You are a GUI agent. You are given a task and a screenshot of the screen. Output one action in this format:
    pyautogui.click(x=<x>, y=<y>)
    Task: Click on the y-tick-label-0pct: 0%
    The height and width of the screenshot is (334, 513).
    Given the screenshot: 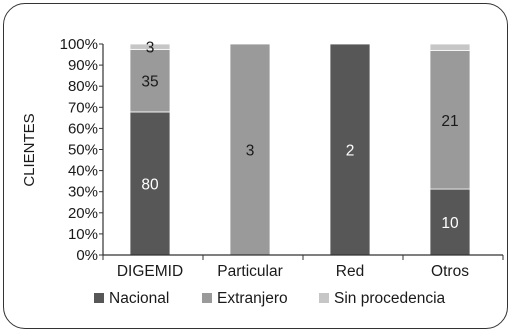 What is the action you would take?
    pyautogui.click(x=87, y=255)
    